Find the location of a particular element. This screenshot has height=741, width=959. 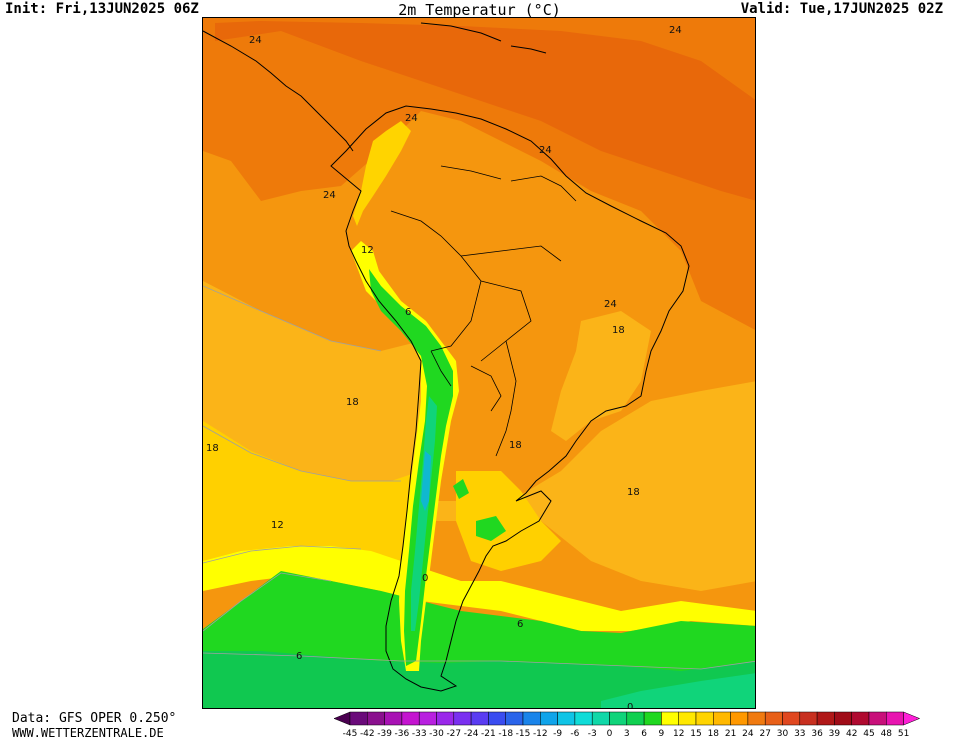

contour-label: 0 is located at coordinates (425, 578).